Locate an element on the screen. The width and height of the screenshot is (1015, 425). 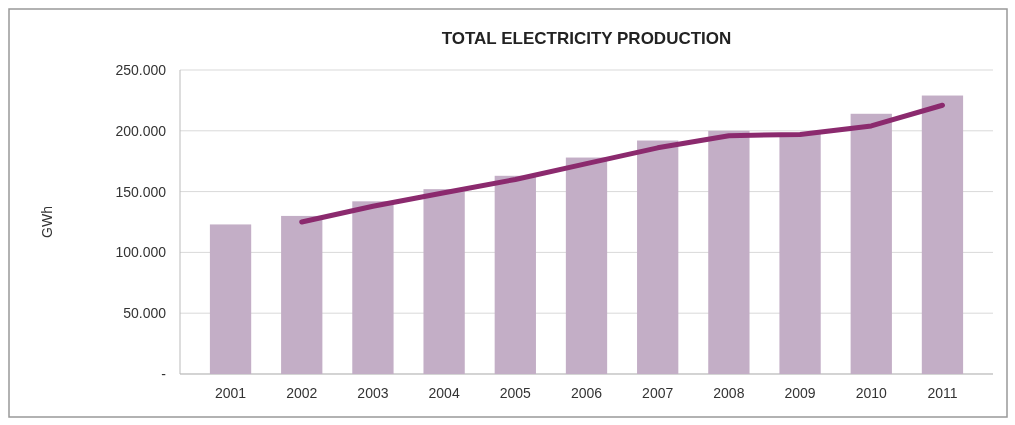
y-tick-label: 200.000 is located at coordinates (141, 130).